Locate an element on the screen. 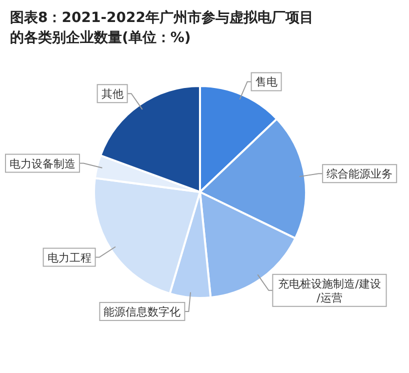 This screenshot has height=373, width=409. chart-title: 图表8：2021-2022年广州市参与虚拟电厂项目的各类别企业数量(单位：%) is located at coordinates (162, 27).